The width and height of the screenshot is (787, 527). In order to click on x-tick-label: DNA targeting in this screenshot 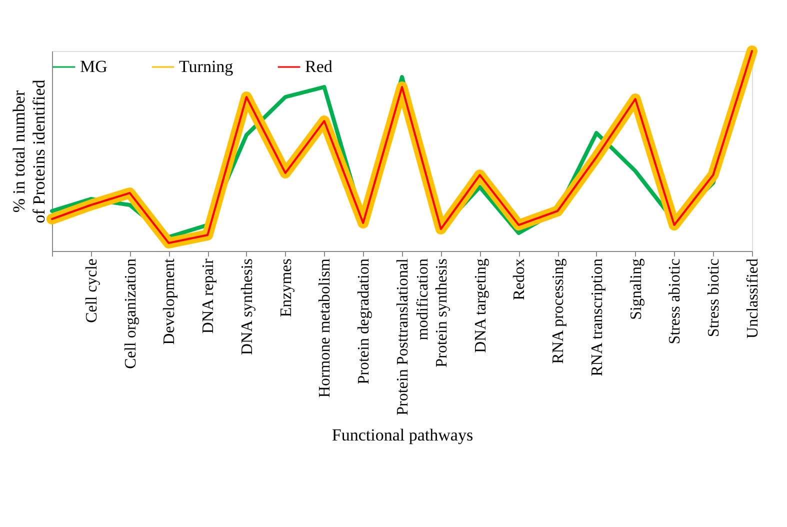, I will do `click(481, 305)`.